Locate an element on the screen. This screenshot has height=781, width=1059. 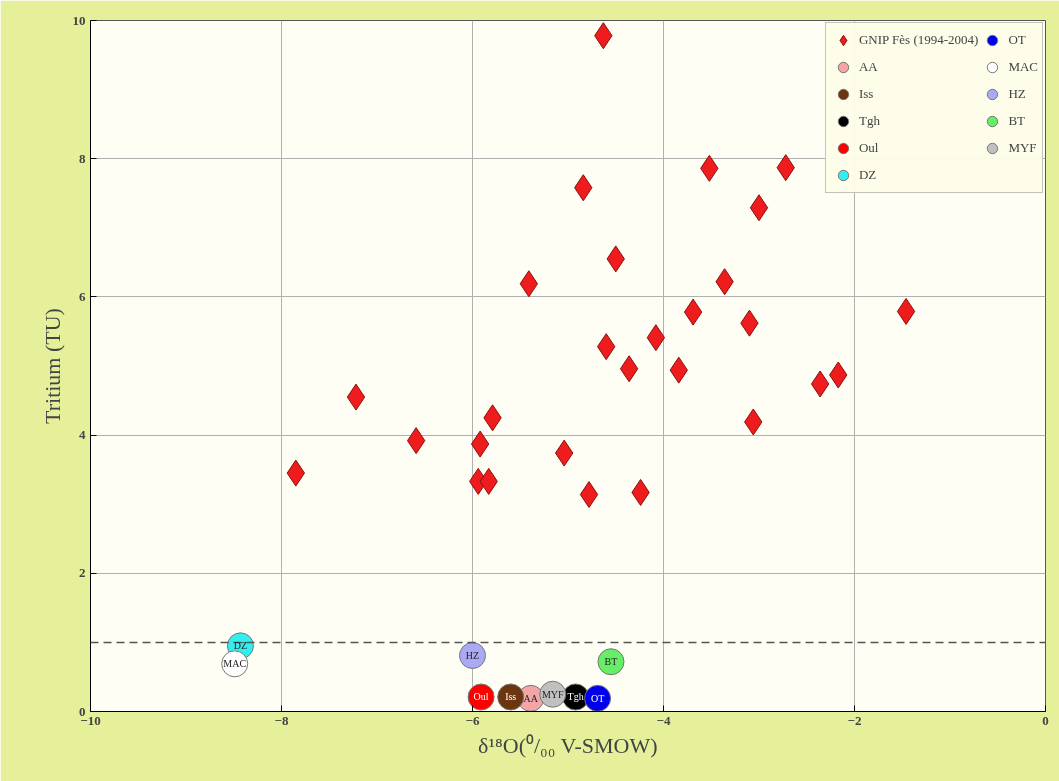
x-tick-label: 0 is located at coordinates (1045, 720).